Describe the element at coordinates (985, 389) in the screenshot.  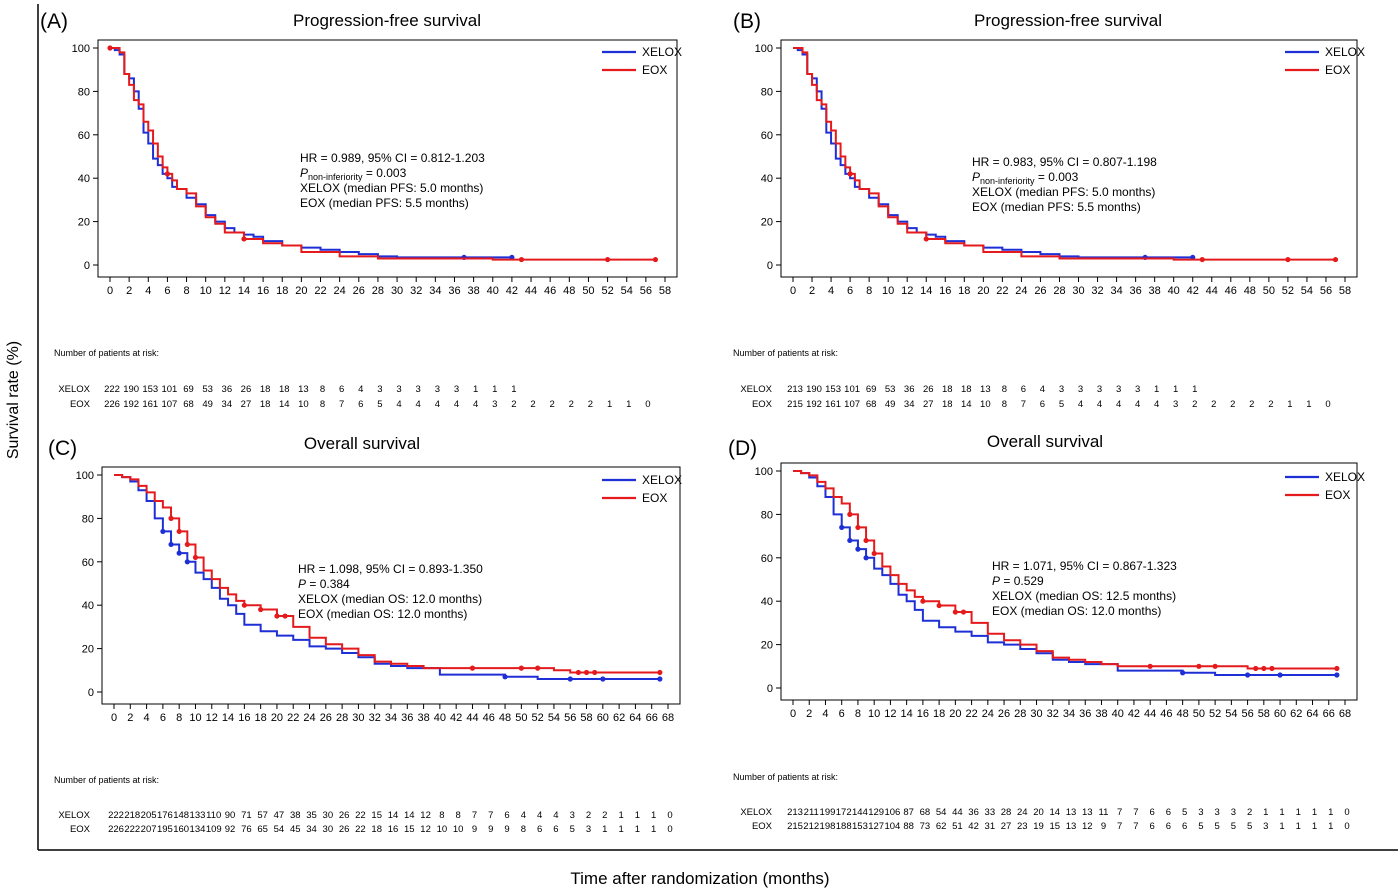
I see `risk-count-xelox: 13` at that location.